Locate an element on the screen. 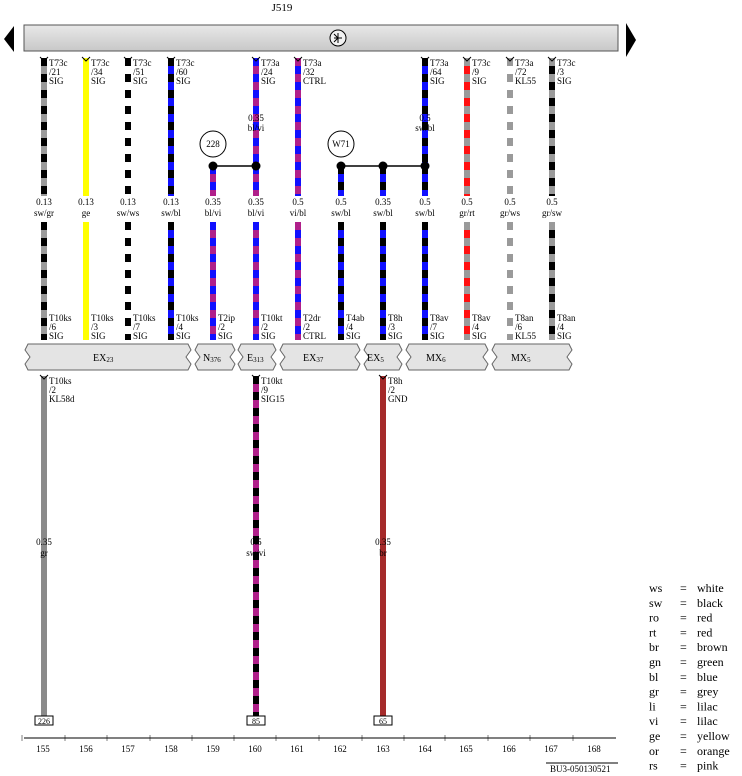  column-number: 160 is located at coordinates (255, 749).